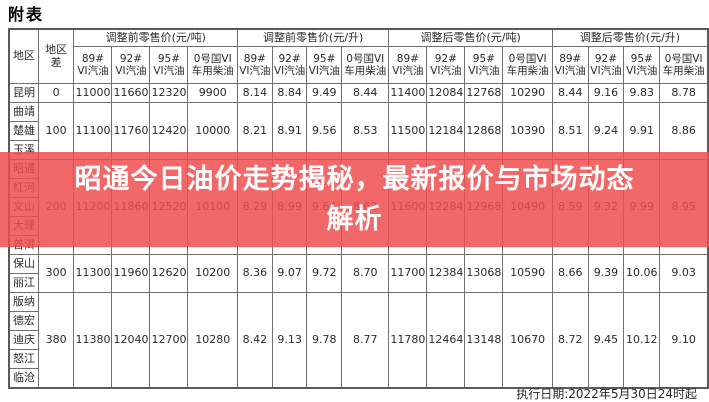 Image resolution: width=709 pixels, height=402 pixels. Describe the element at coordinates (131, 273) in the screenshot. I see `price-cell: 11960` at that location.